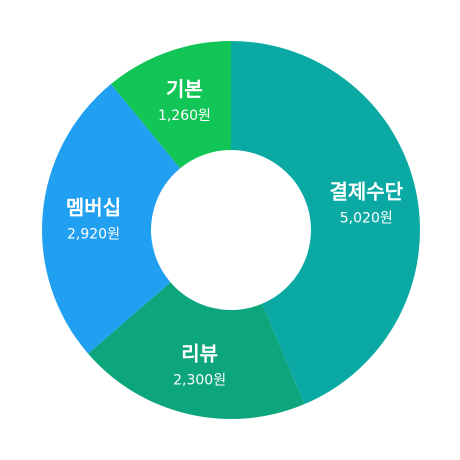 The height and width of the screenshot is (460, 460). Describe the element at coordinates (184, 89) in the screenshot. I see `slice-label-3: 기본` at that location.